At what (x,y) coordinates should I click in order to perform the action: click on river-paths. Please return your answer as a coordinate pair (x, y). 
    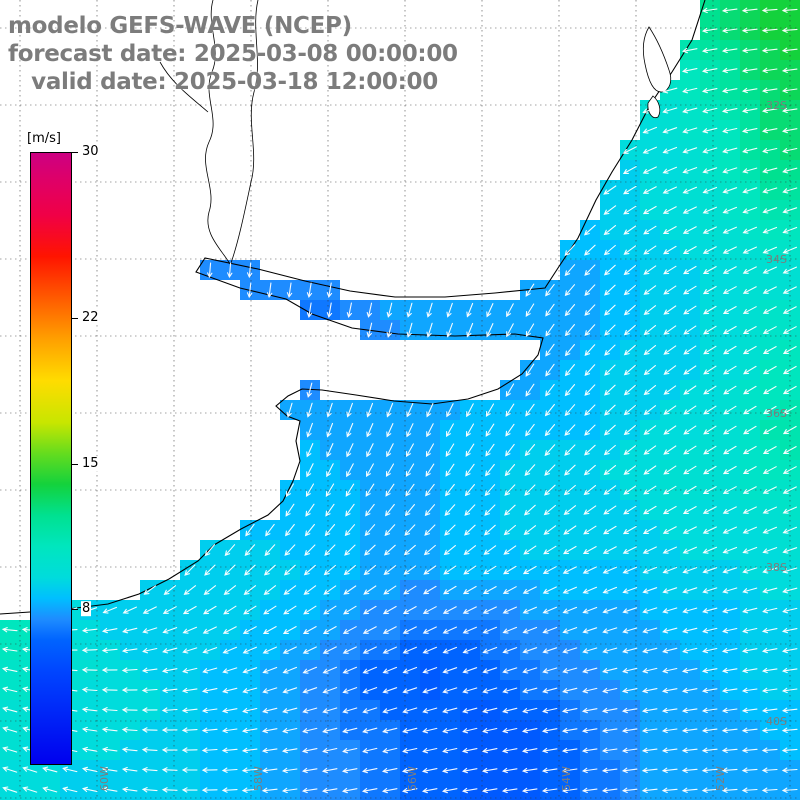
    Looking at the image, I should click on (209, 132).